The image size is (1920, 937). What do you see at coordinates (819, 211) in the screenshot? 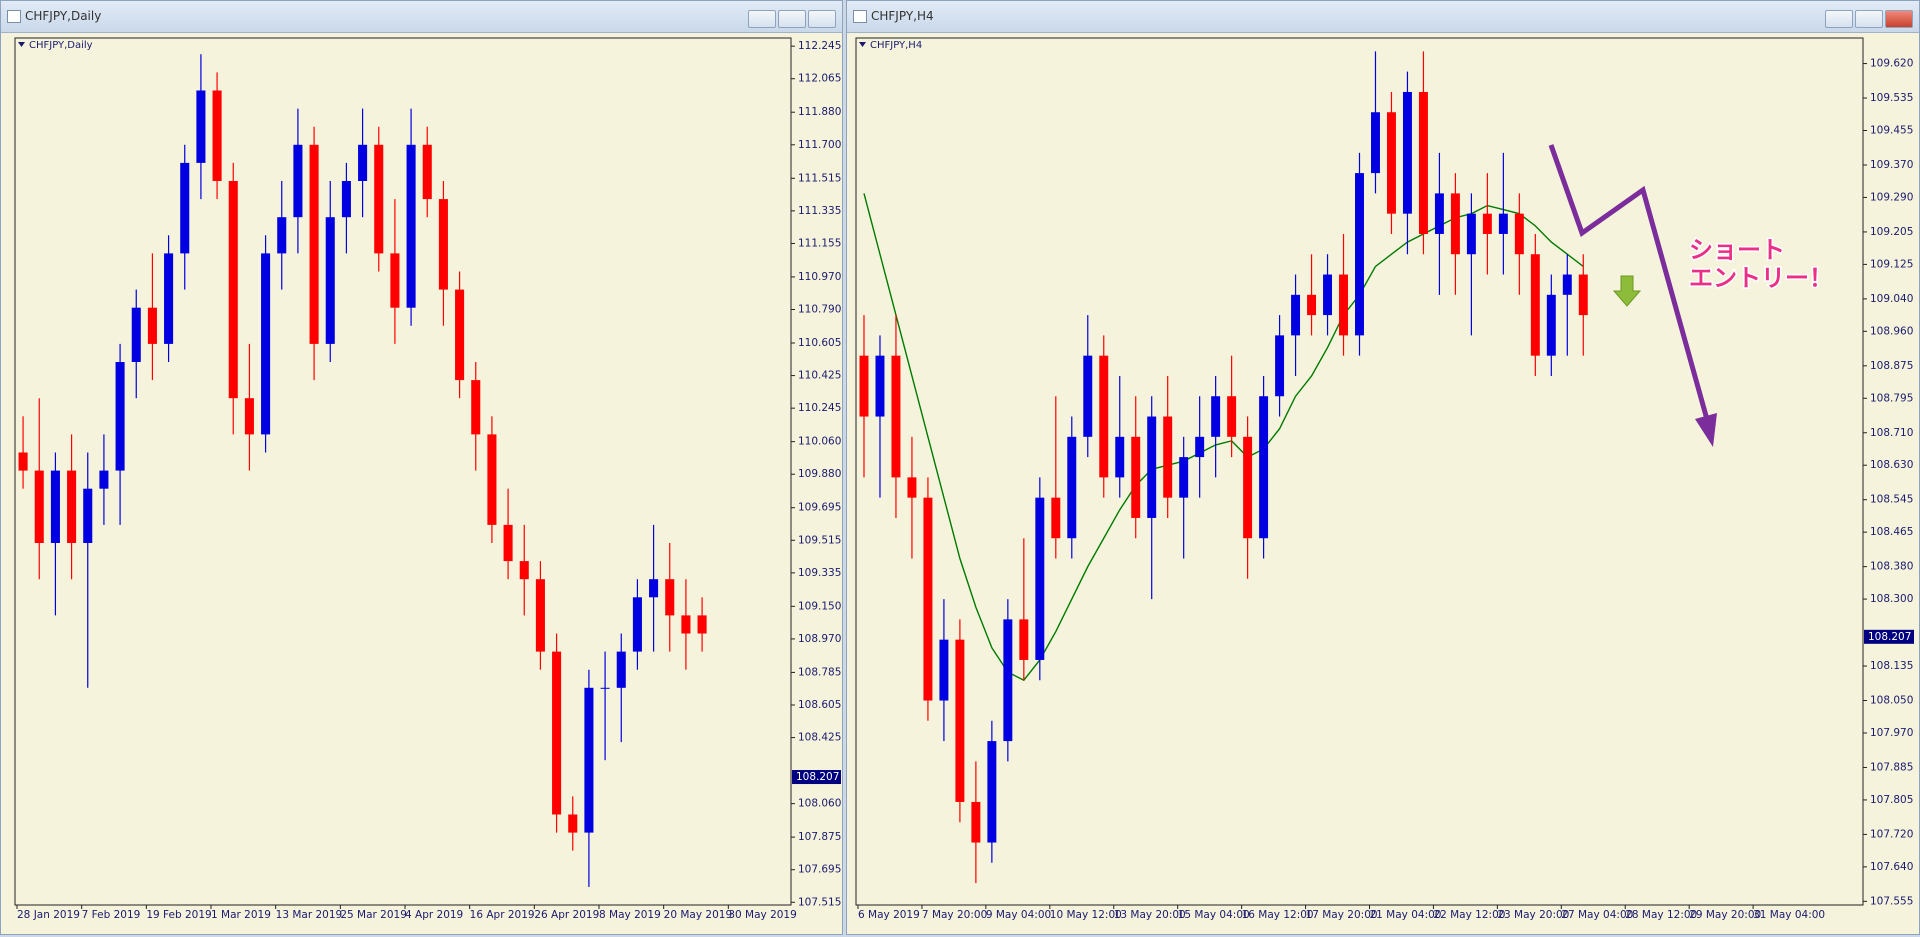
I see `y-tick-label: 111.335` at bounding box center [819, 211].